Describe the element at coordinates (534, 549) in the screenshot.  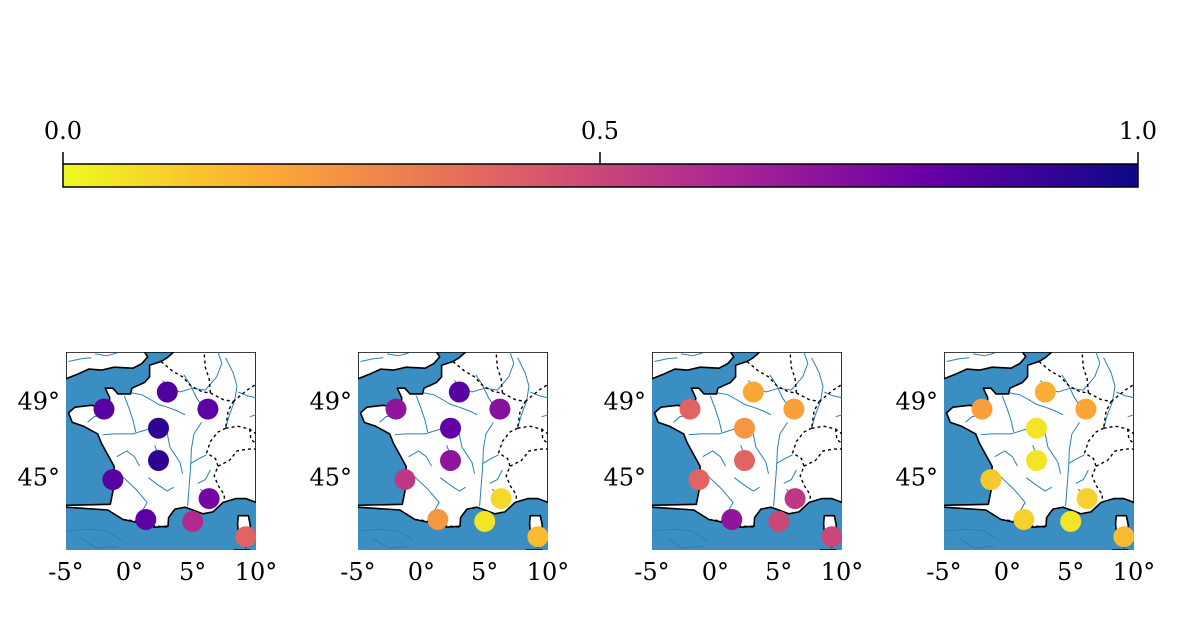
I see `sardinia-land` at that location.